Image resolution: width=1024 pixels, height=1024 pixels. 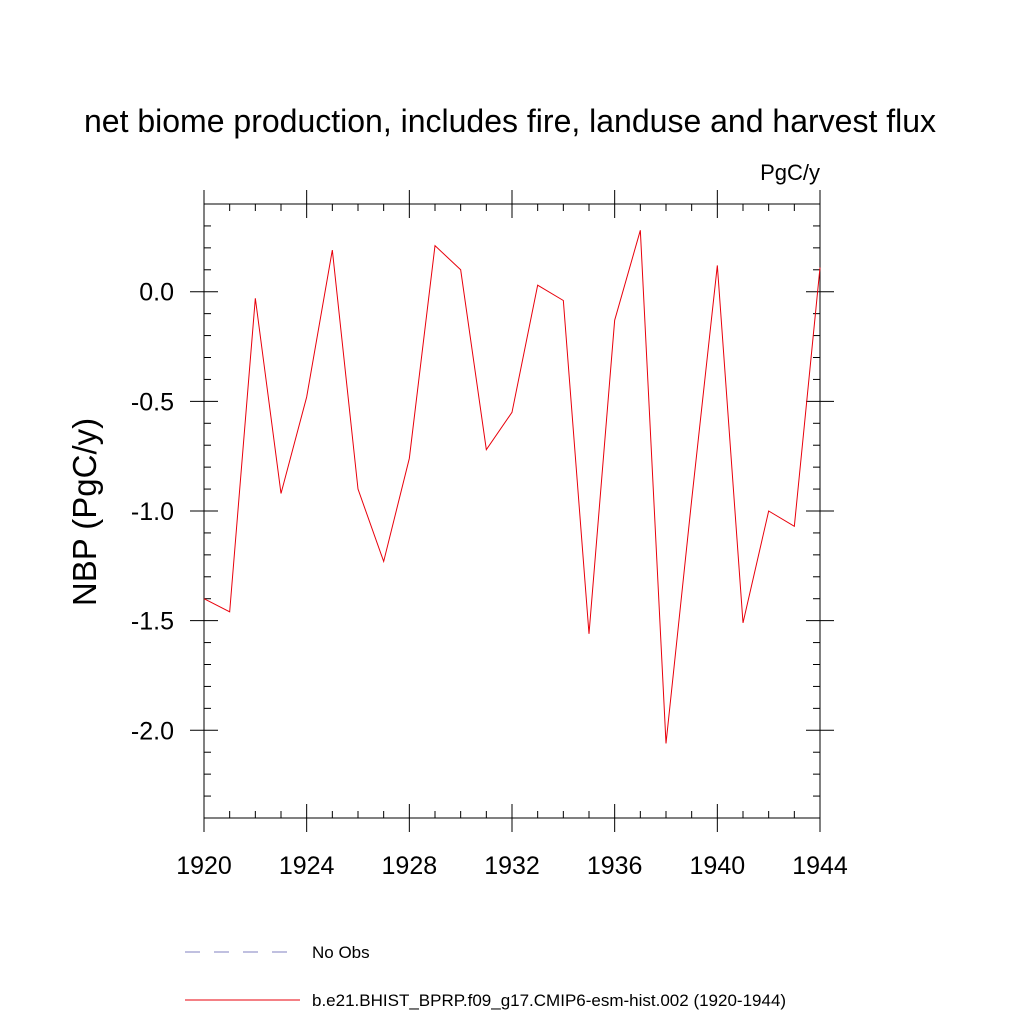 What do you see at coordinates (84, 512) in the screenshot?
I see `y-axis-label: NBP (PgC/y)` at bounding box center [84, 512].